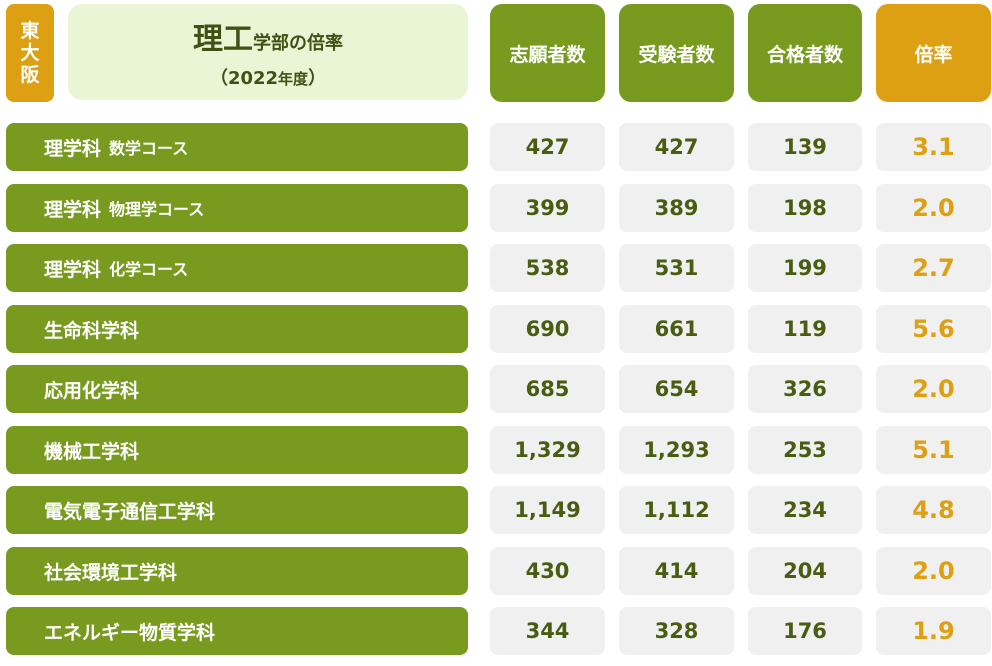  I want to click on school-badge: 東 大 阪, so click(30, 53).